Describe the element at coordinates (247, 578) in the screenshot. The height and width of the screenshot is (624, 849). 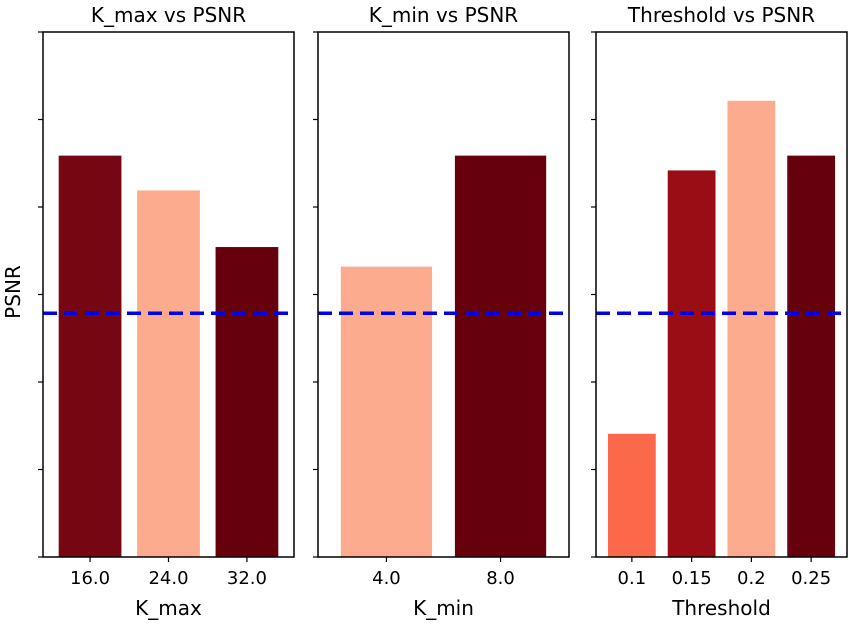
I see `x-tick-label: 32.0` at that location.